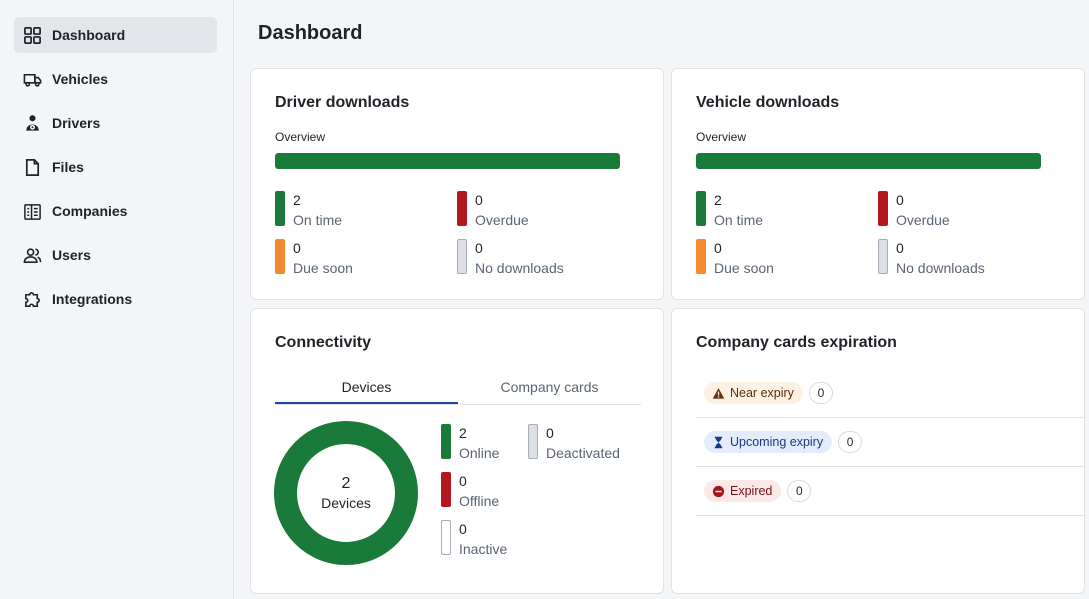 This screenshot has height=599, width=1089. I want to click on warning-icon, so click(718, 393).